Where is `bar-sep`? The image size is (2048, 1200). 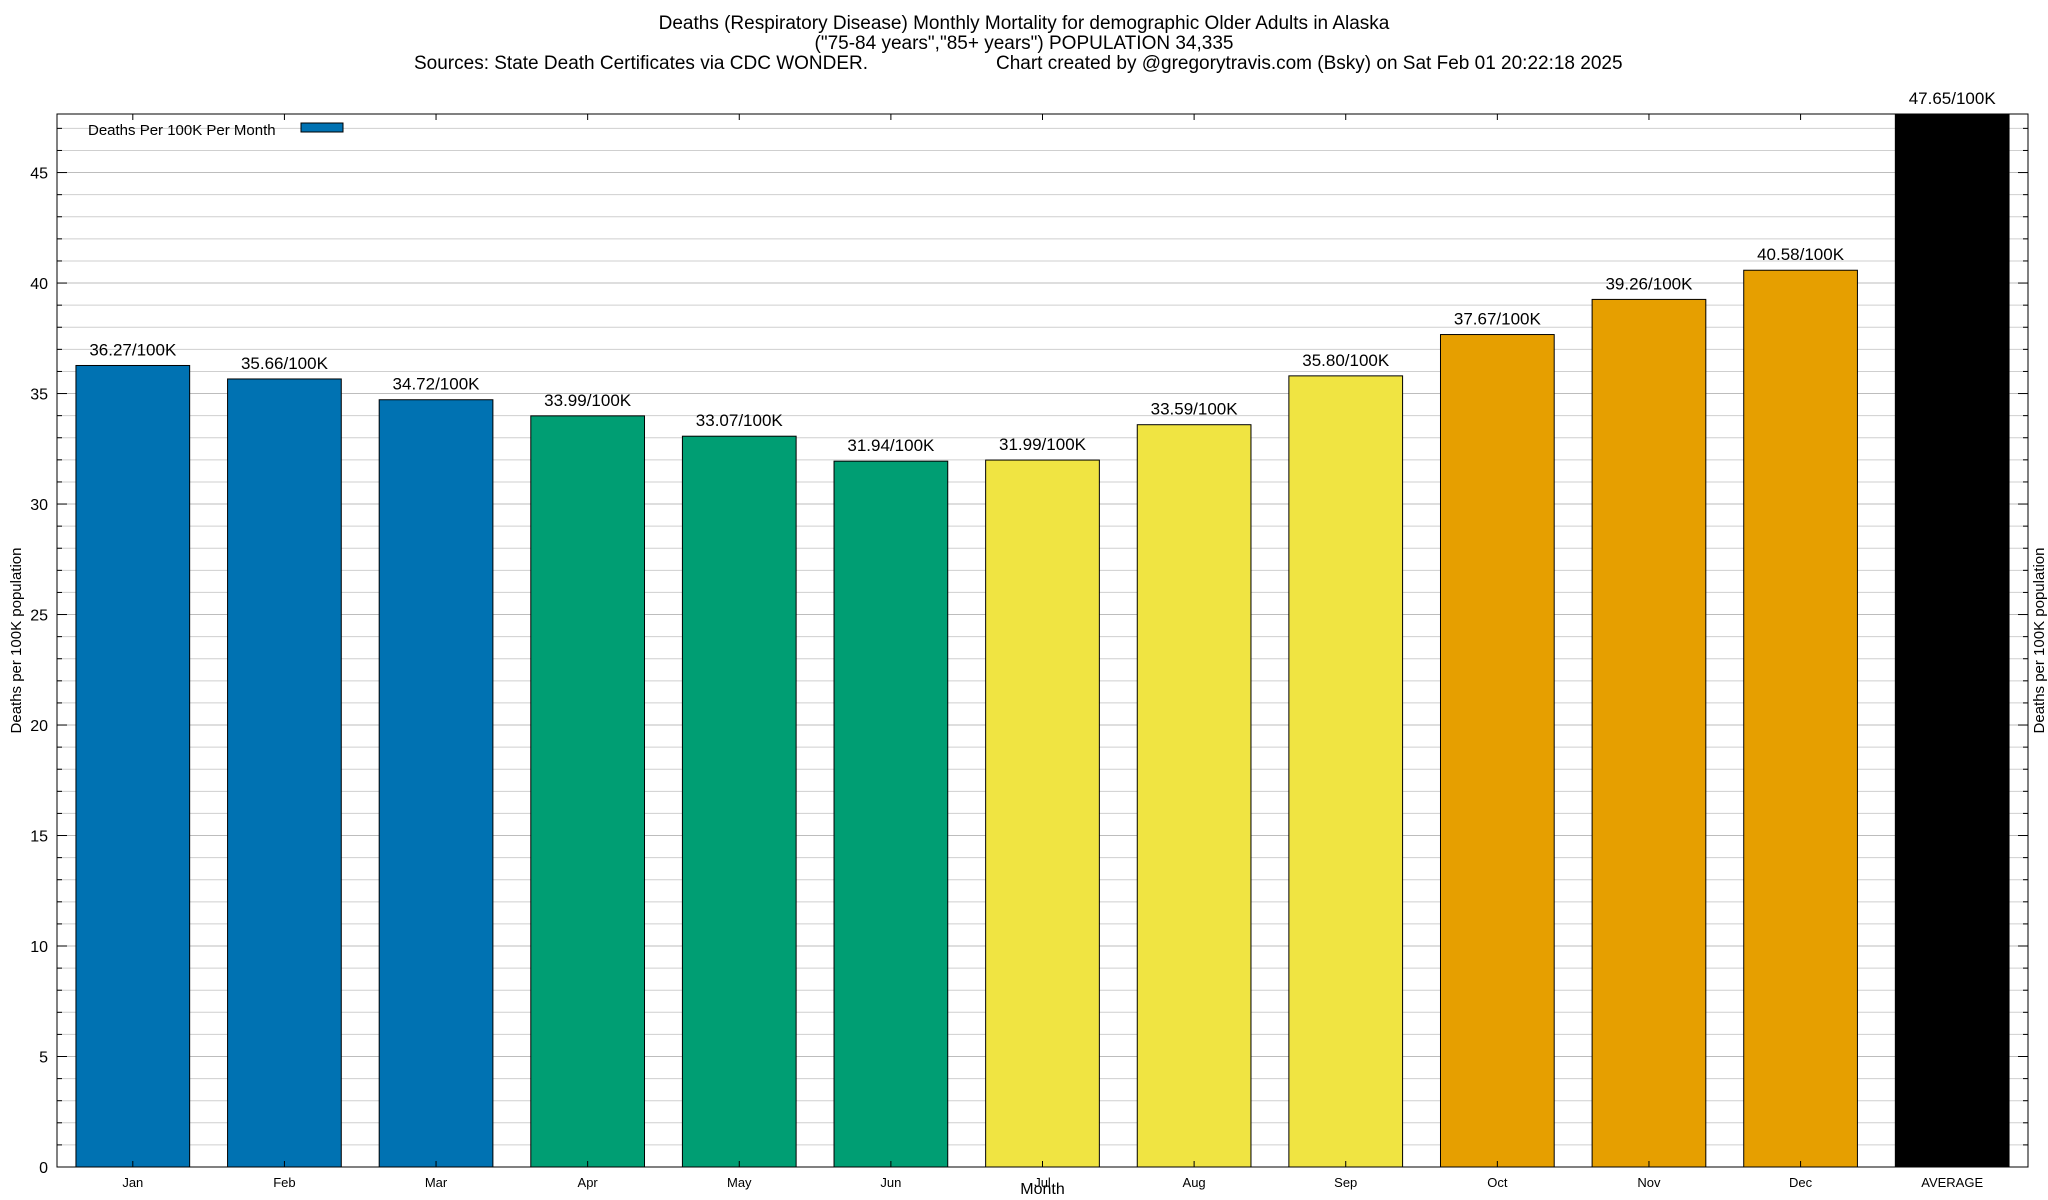
bar-sep is located at coordinates (1346, 771).